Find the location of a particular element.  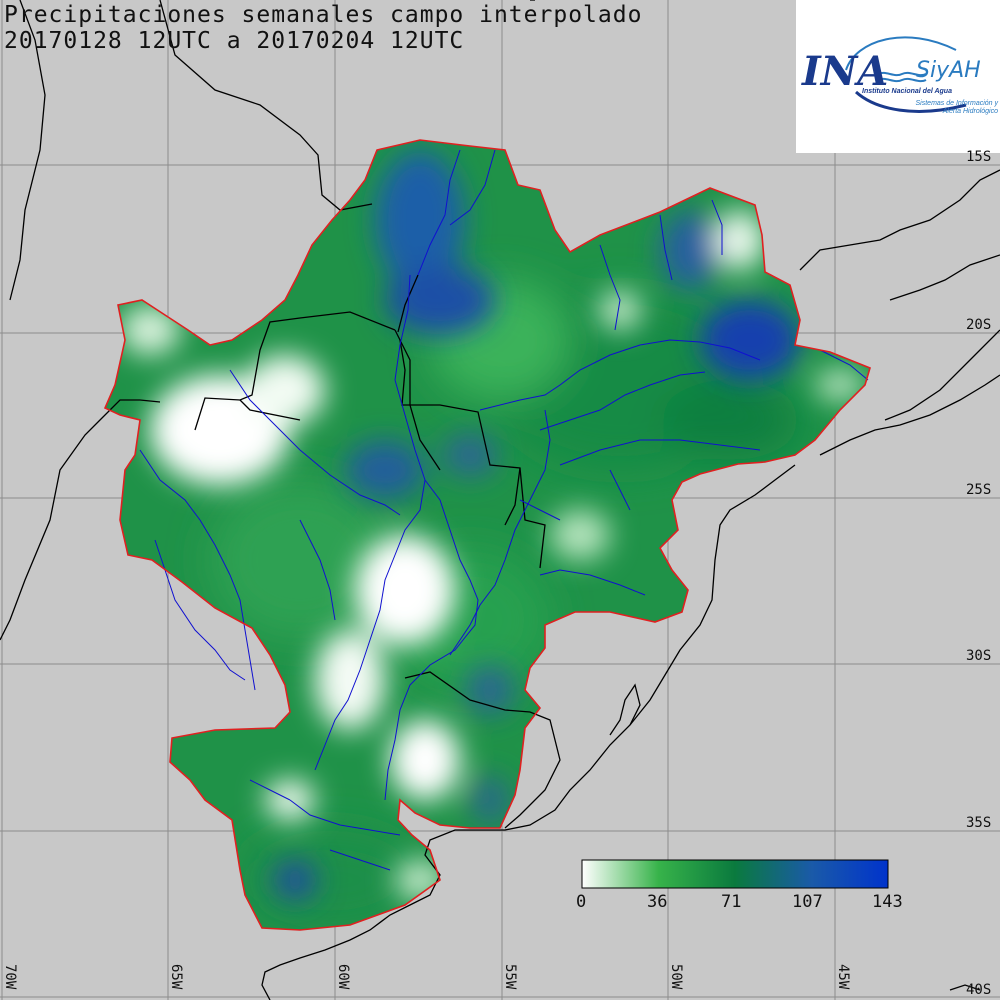

lon-label-55w: 55W is located at coordinates (510, 977).